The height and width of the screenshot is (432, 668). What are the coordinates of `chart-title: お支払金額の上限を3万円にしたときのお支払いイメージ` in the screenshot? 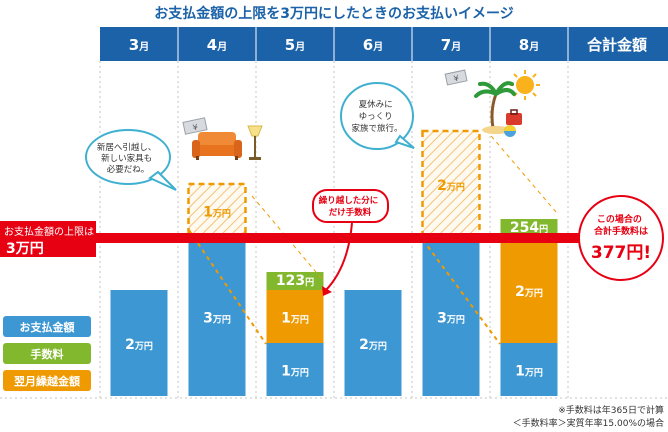 It's located at (333, 13).